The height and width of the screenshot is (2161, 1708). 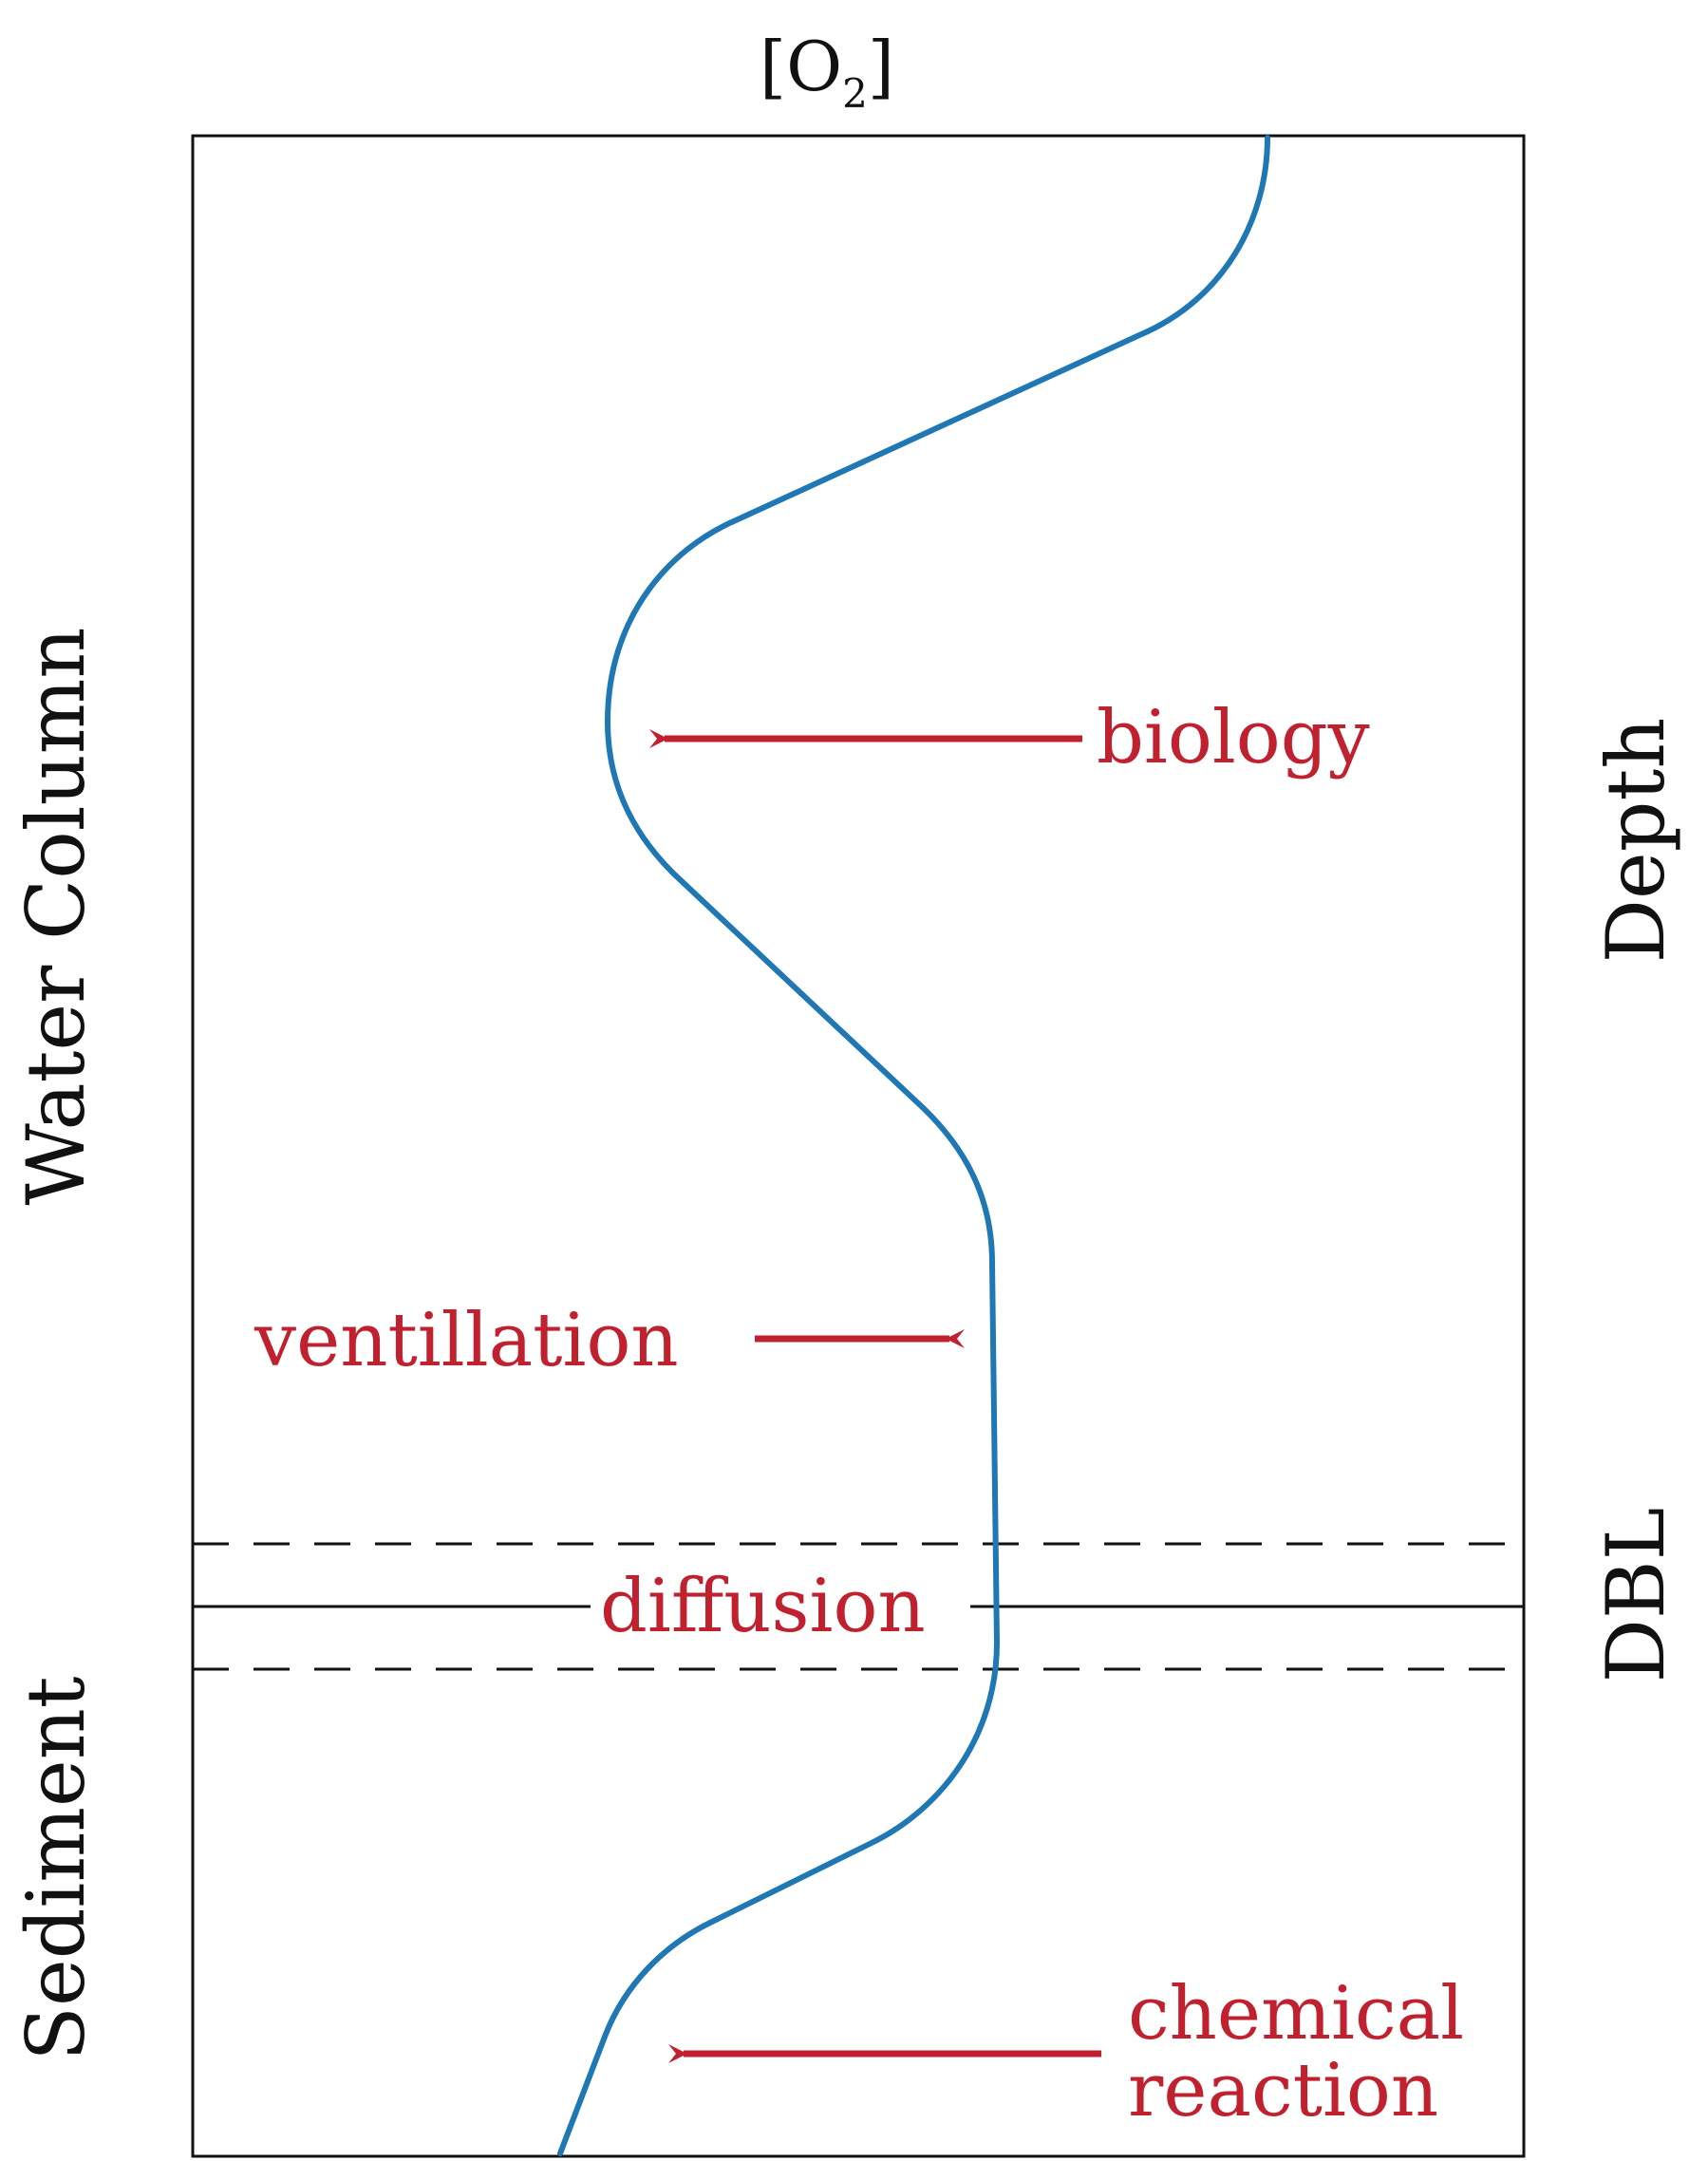 What do you see at coordinates (56, 1868) in the screenshot?
I see `sediment-label: Sediment` at bounding box center [56, 1868].